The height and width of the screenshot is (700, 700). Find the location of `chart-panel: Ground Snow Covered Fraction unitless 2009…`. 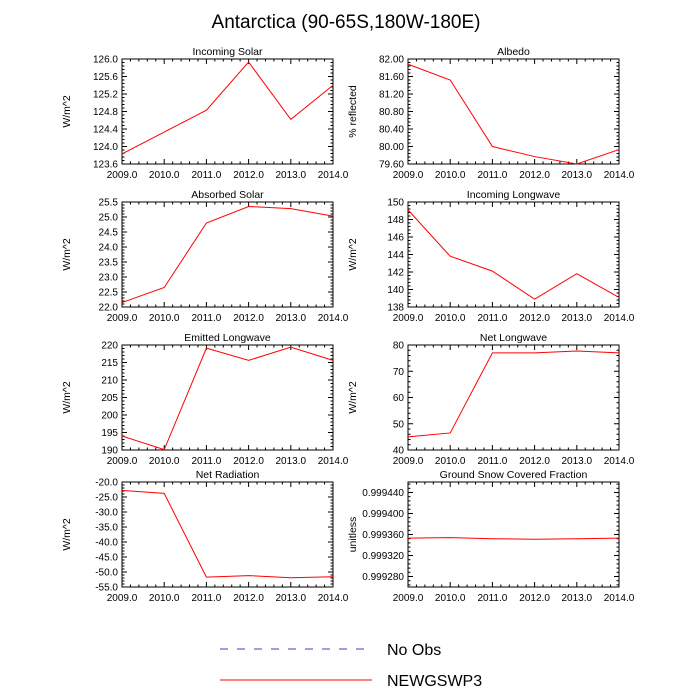

chart-panel: Ground Snow Covered Fraction unitless 2009… is located at coordinates (491, 536).